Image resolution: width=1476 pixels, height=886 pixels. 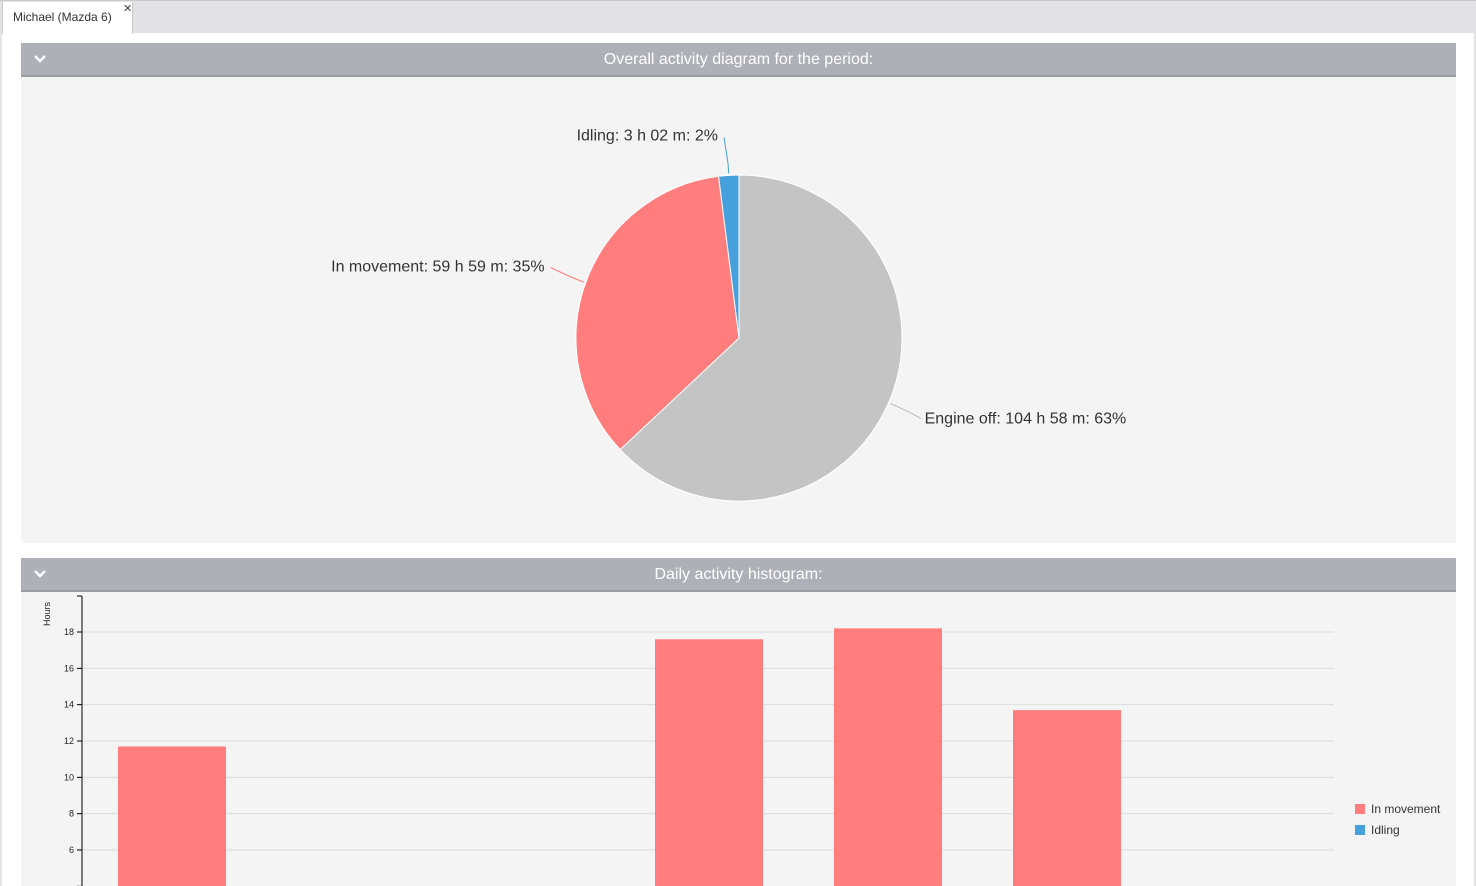 What do you see at coordinates (437, 266) in the screenshot?
I see `pie-slice-label: In movement: 59 h 59 m: 35%` at bounding box center [437, 266].